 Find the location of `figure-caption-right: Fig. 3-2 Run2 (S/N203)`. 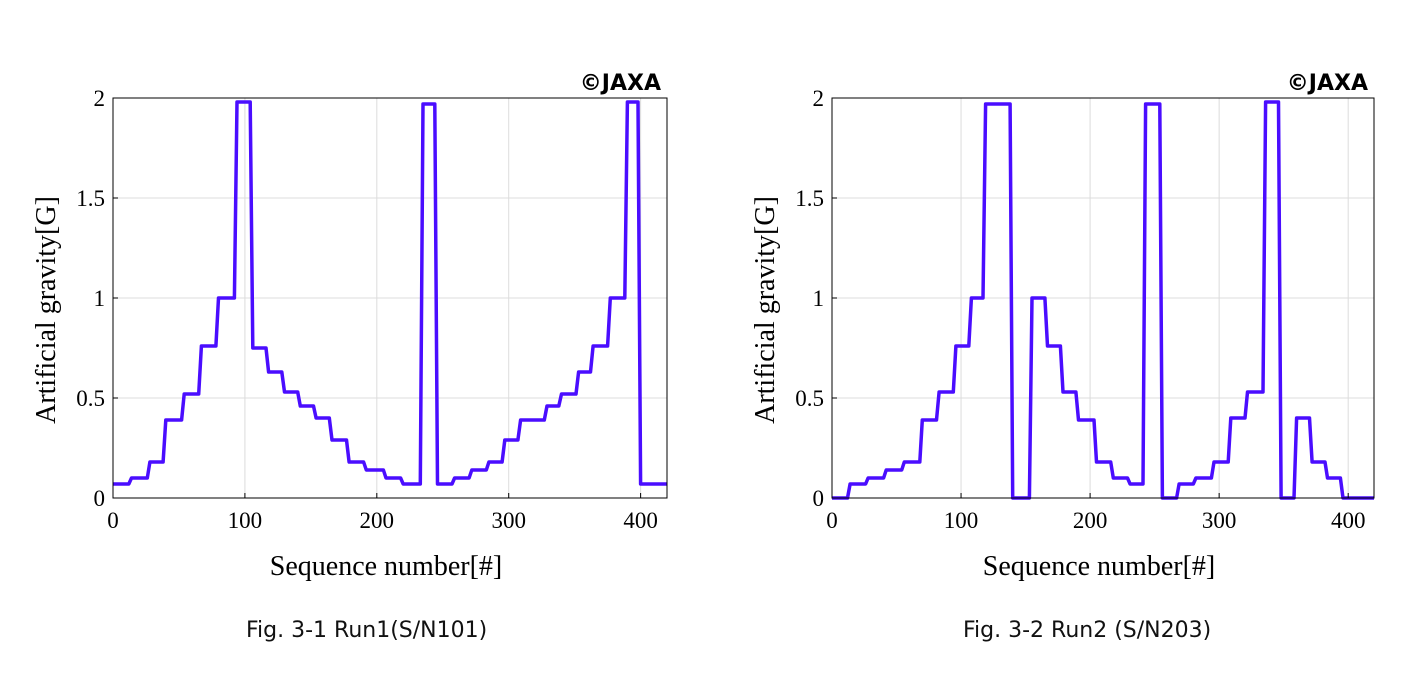

figure-caption-right: Fig. 3-2 Run2 (S/N203) is located at coordinates (1087, 630).